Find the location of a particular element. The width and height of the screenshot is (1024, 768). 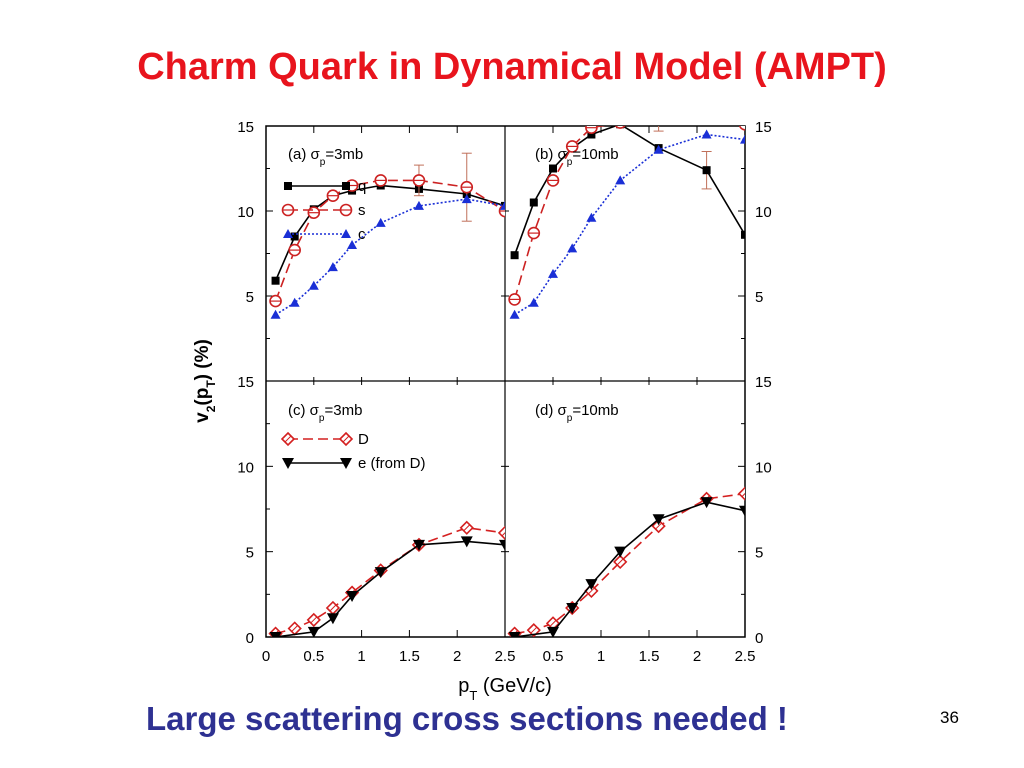

panel-label: (c) σp=3mb is located at coordinates (325, 413).